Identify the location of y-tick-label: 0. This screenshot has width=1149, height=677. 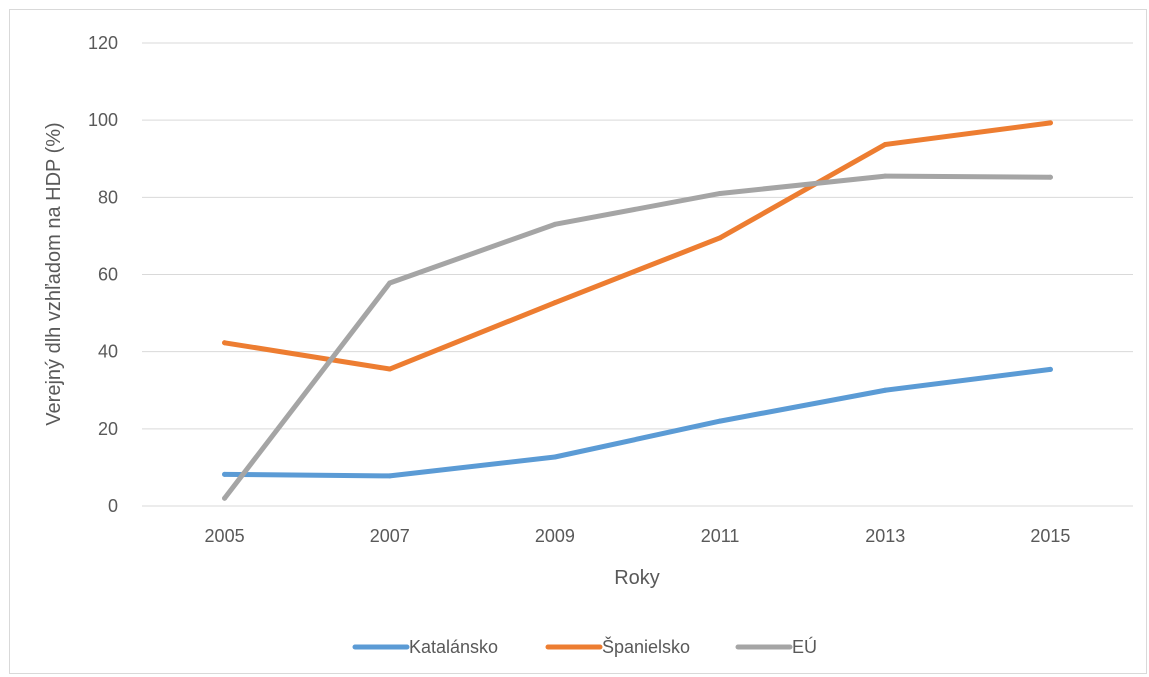
(113, 506).